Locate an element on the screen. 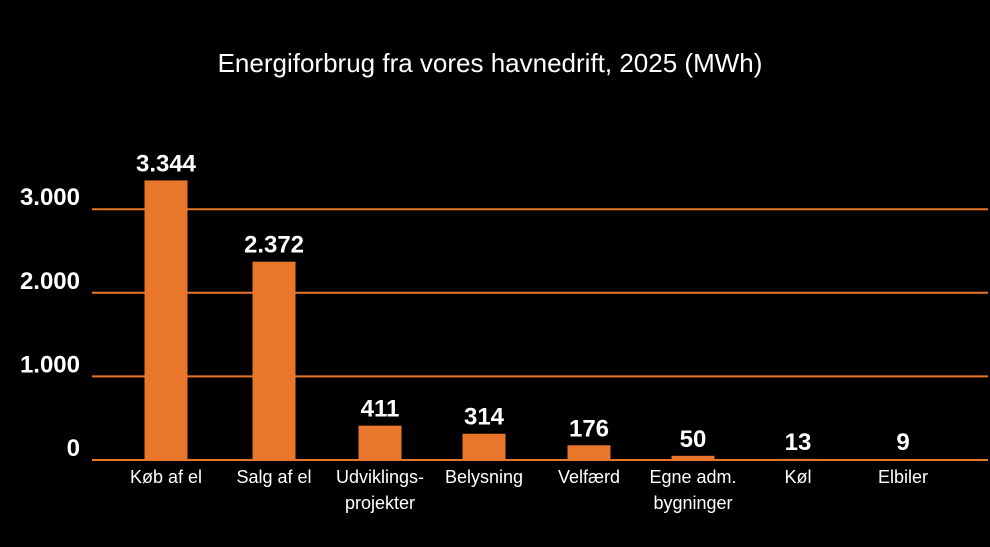  x-tick-label: Udviklings- is located at coordinates (380, 477).